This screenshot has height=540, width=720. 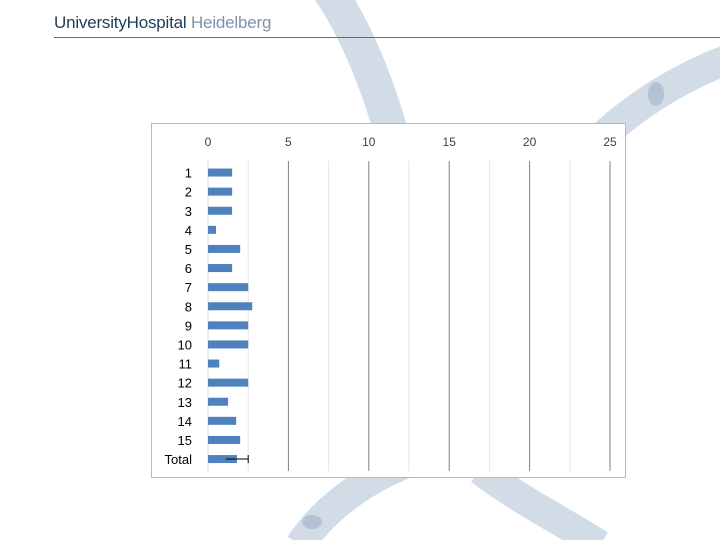 I want to click on category-label: 7, so click(x=188, y=287).